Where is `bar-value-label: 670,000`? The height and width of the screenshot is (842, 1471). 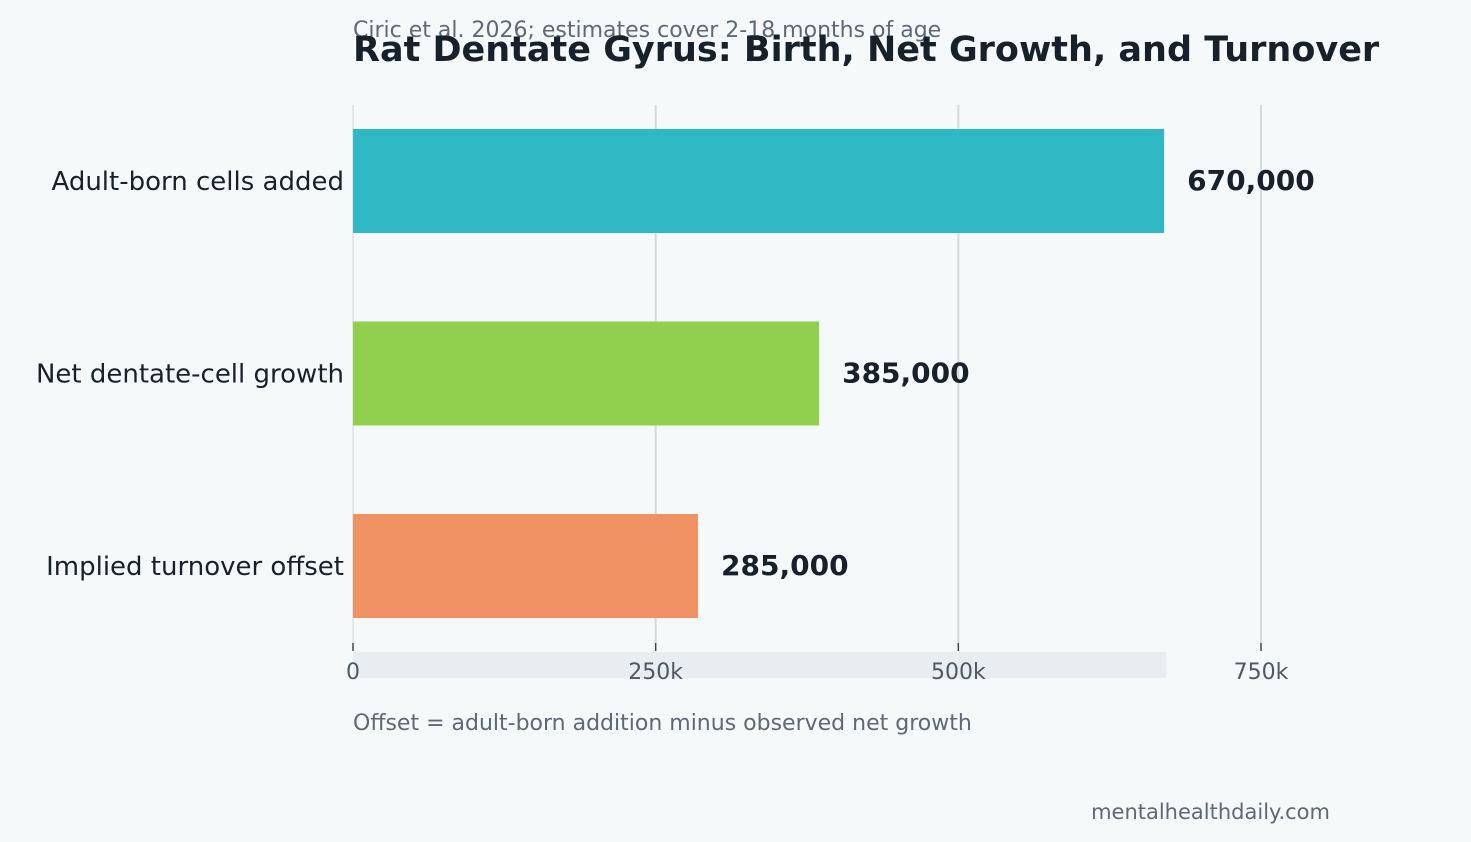 bar-value-label: 670,000 is located at coordinates (1251, 180).